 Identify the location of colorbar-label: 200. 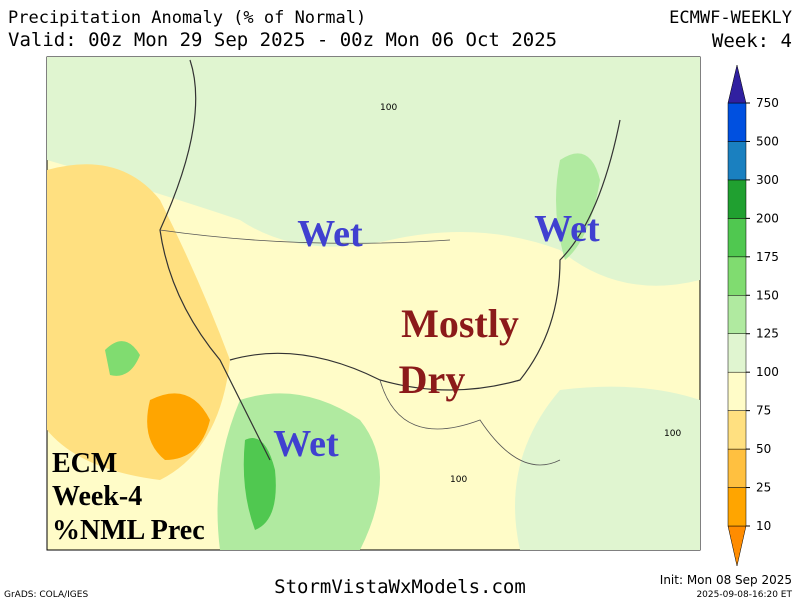
(767, 218).